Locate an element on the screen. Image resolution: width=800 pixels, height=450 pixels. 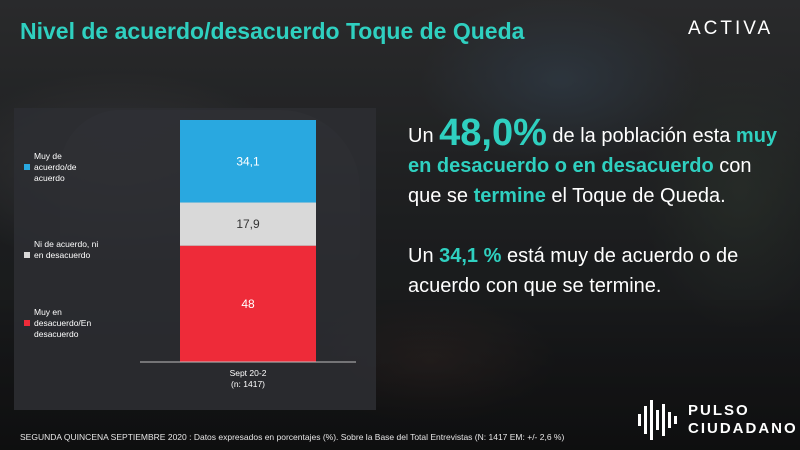
logo-wordmark: PULSO CIUDADANO is located at coordinates (743, 419).